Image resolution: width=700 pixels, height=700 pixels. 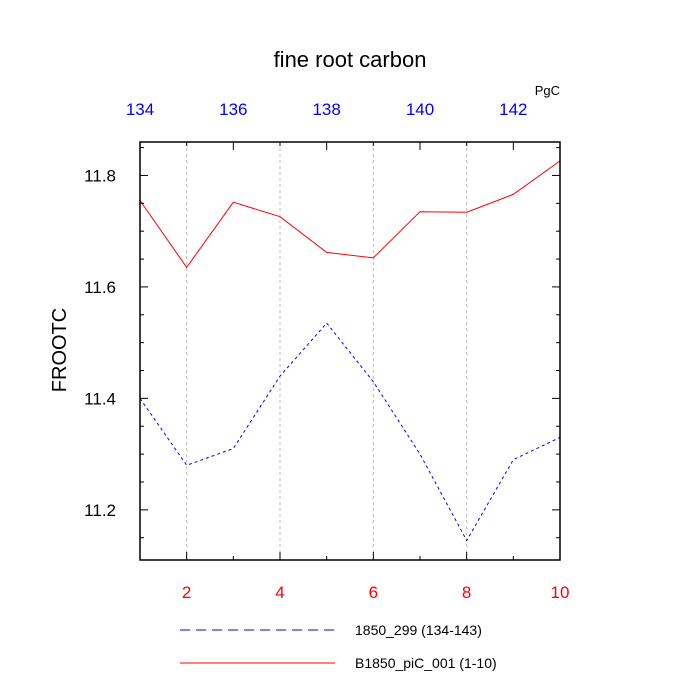 What do you see at coordinates (326, 109) in the screenshot?
I see `top-tick-label: 138` at bounding box center [326, 109].